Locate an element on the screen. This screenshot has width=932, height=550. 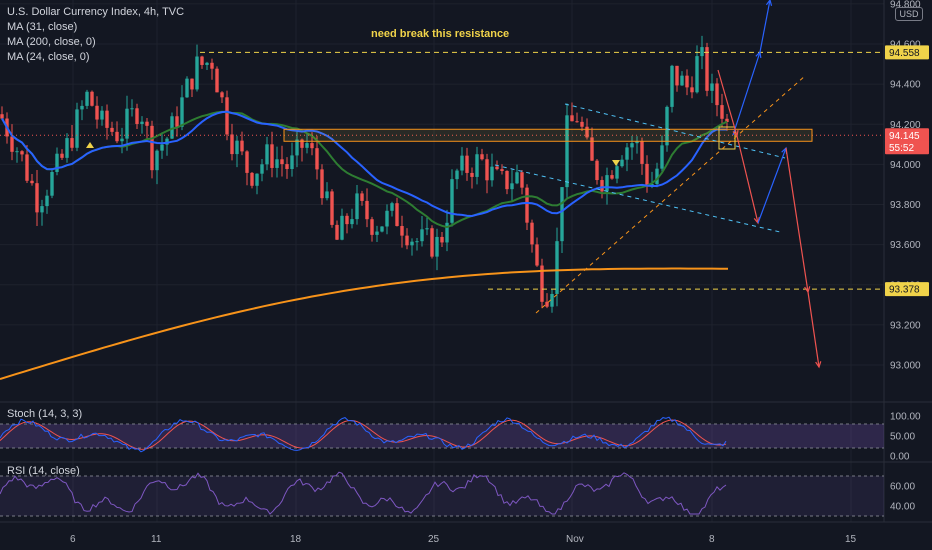
countdown-badge-bg is located at coordinates (907, 147).